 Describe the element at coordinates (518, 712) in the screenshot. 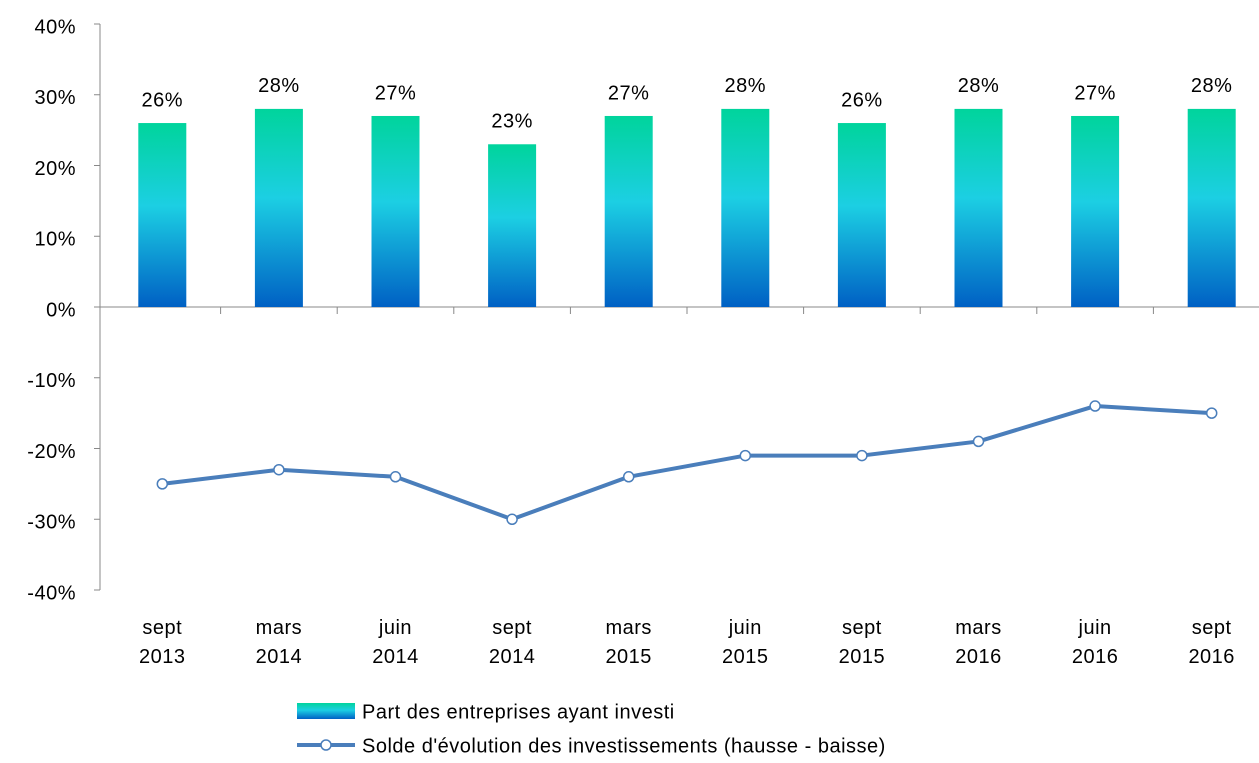

I see `legend-label: Part des entreprises ayant investi` at that location.